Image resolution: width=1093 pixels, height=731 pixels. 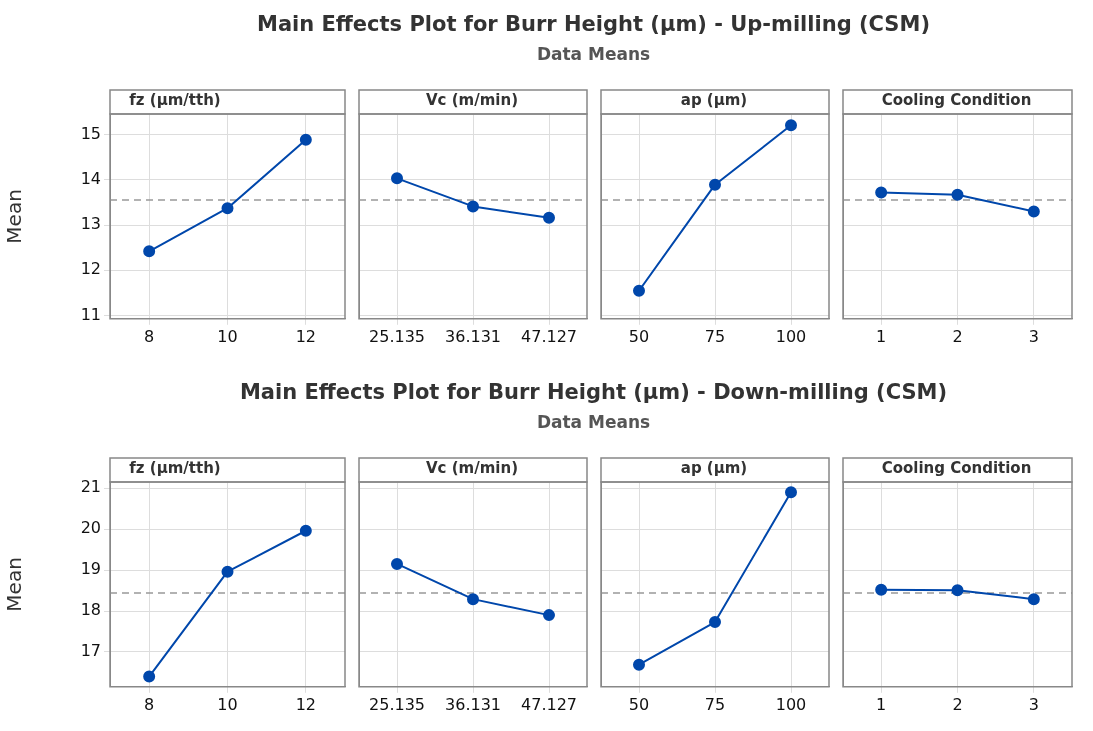 I want to click on y-tick-label: 11, so click(x=90, y=314).